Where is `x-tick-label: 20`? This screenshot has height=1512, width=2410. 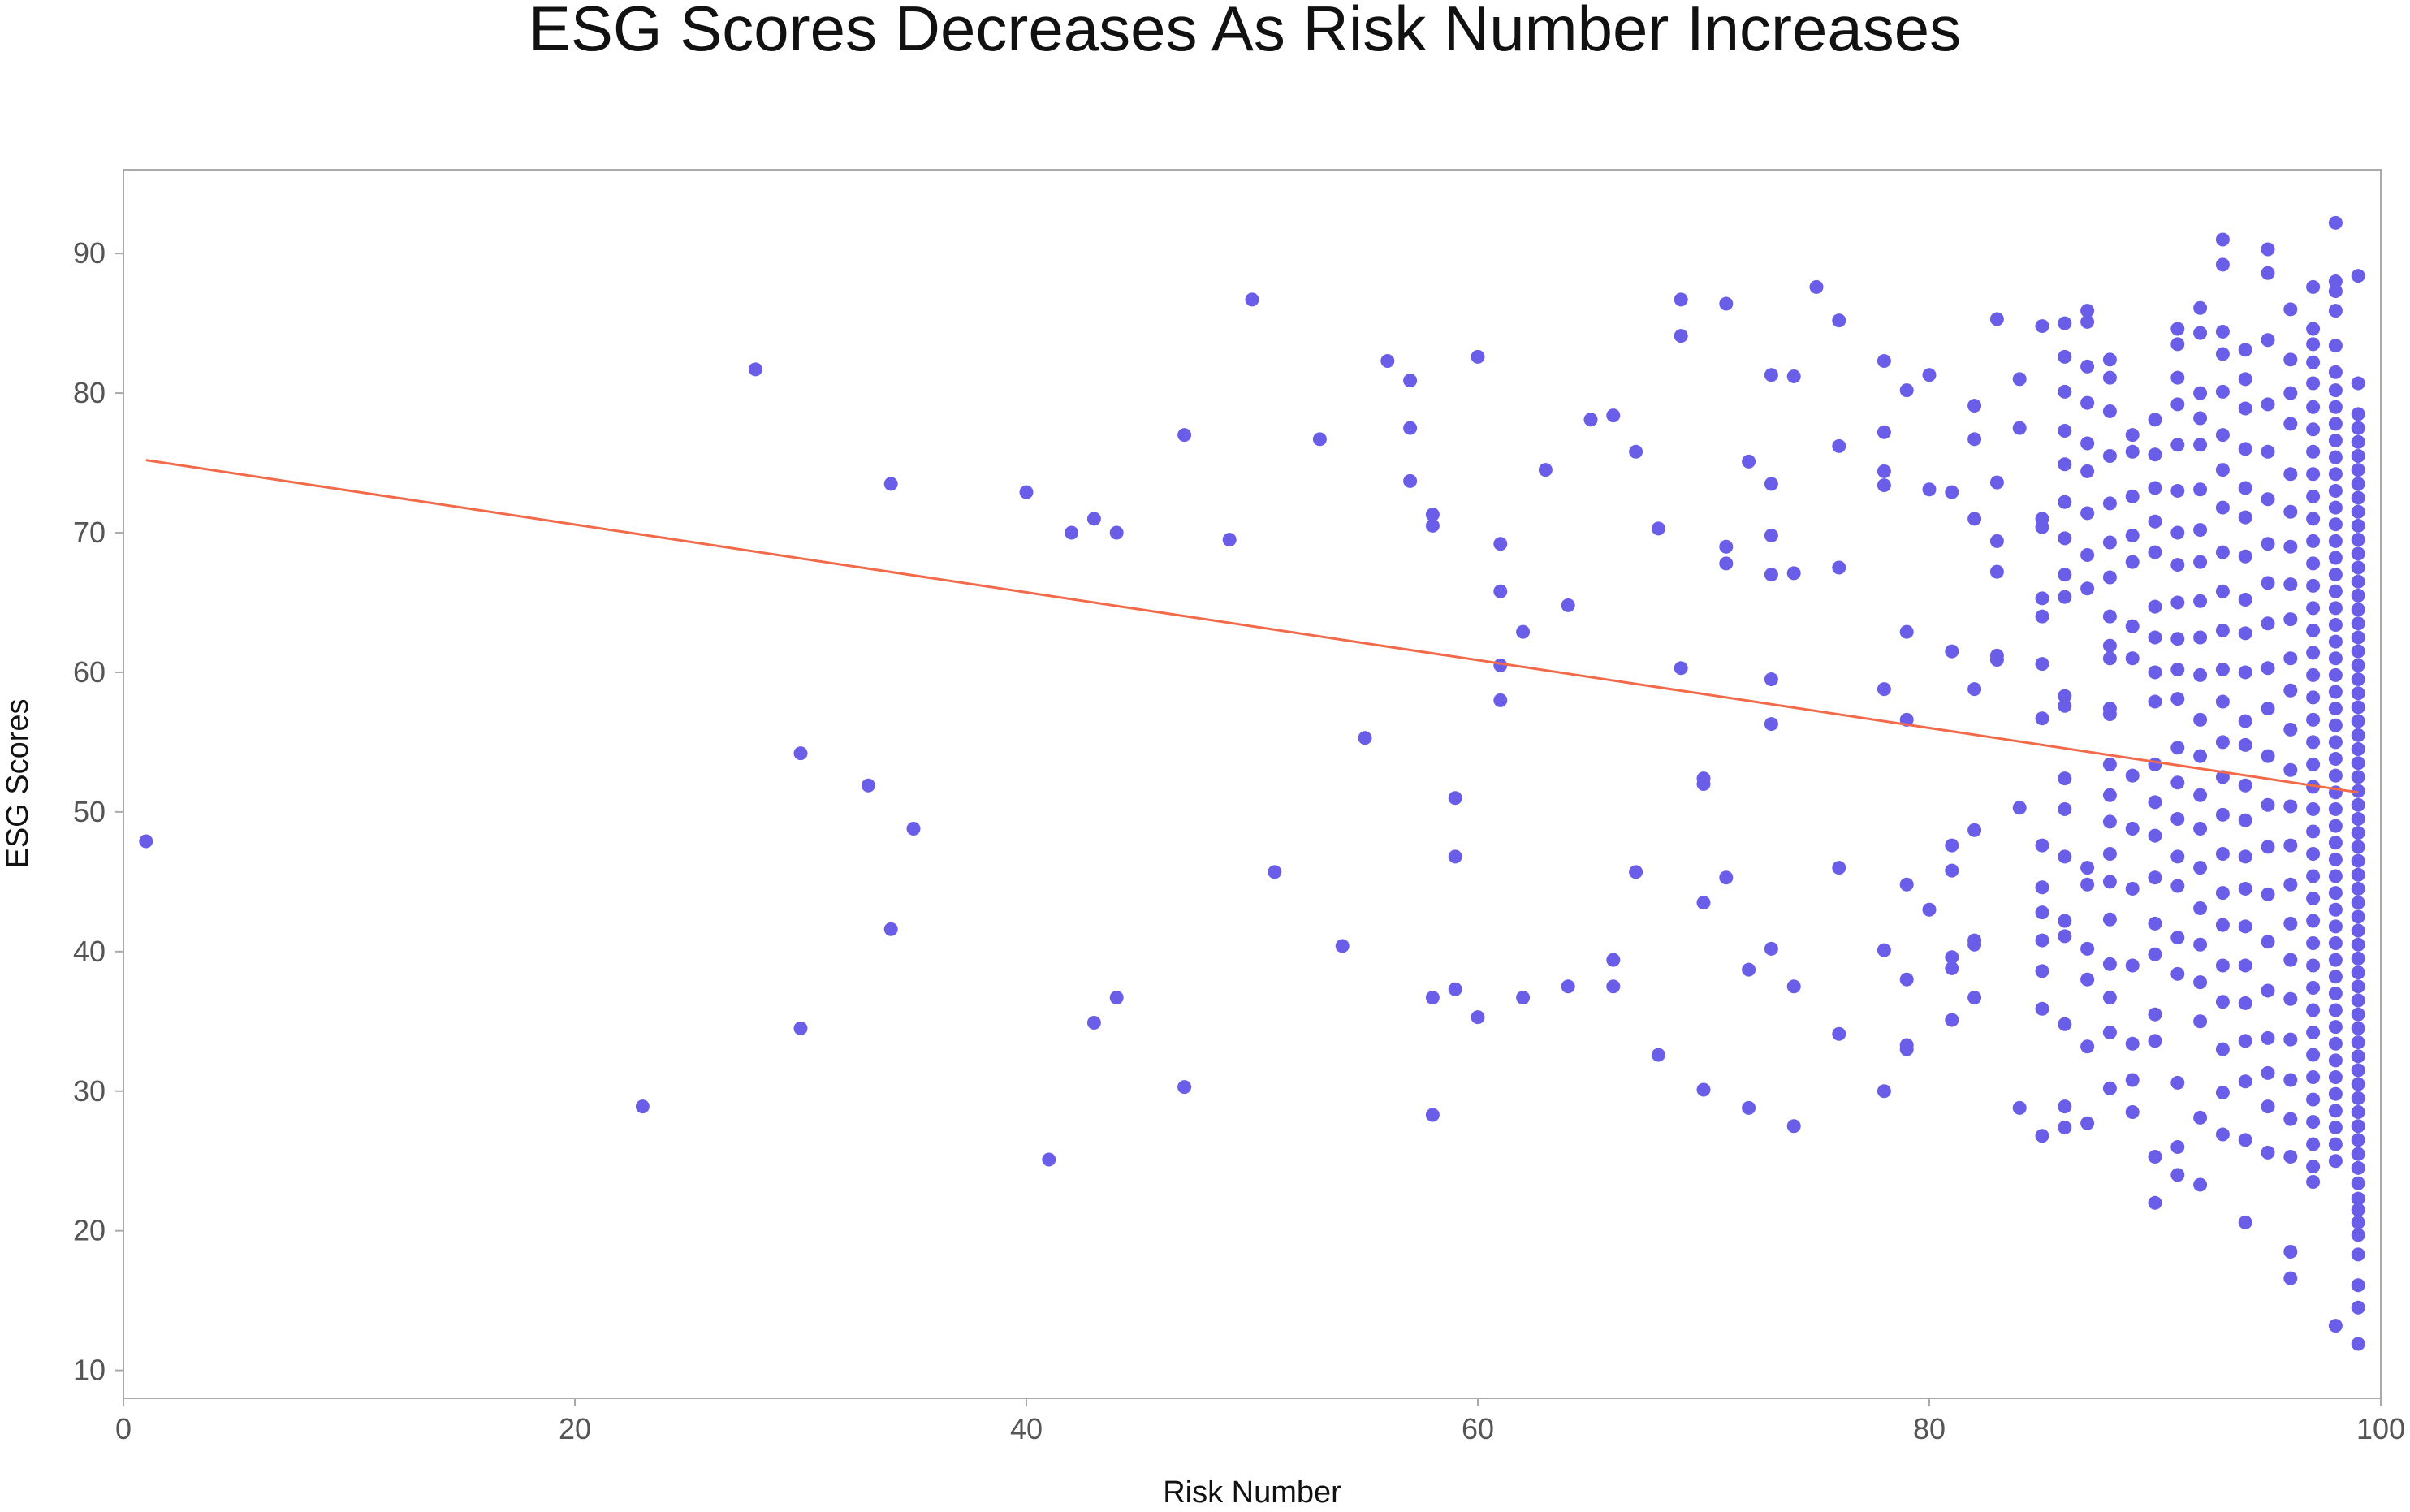 x-tick-label: 20 is located at coordinates (575, 1428).